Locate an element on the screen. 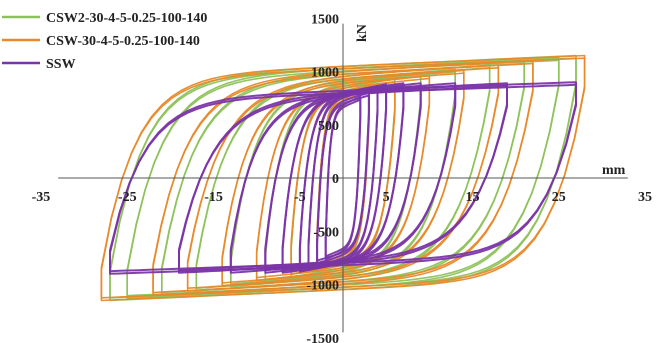 The height and width of the screenshot is (343, 657). x-tick-label: -15 is located at coordinates (213, 197).